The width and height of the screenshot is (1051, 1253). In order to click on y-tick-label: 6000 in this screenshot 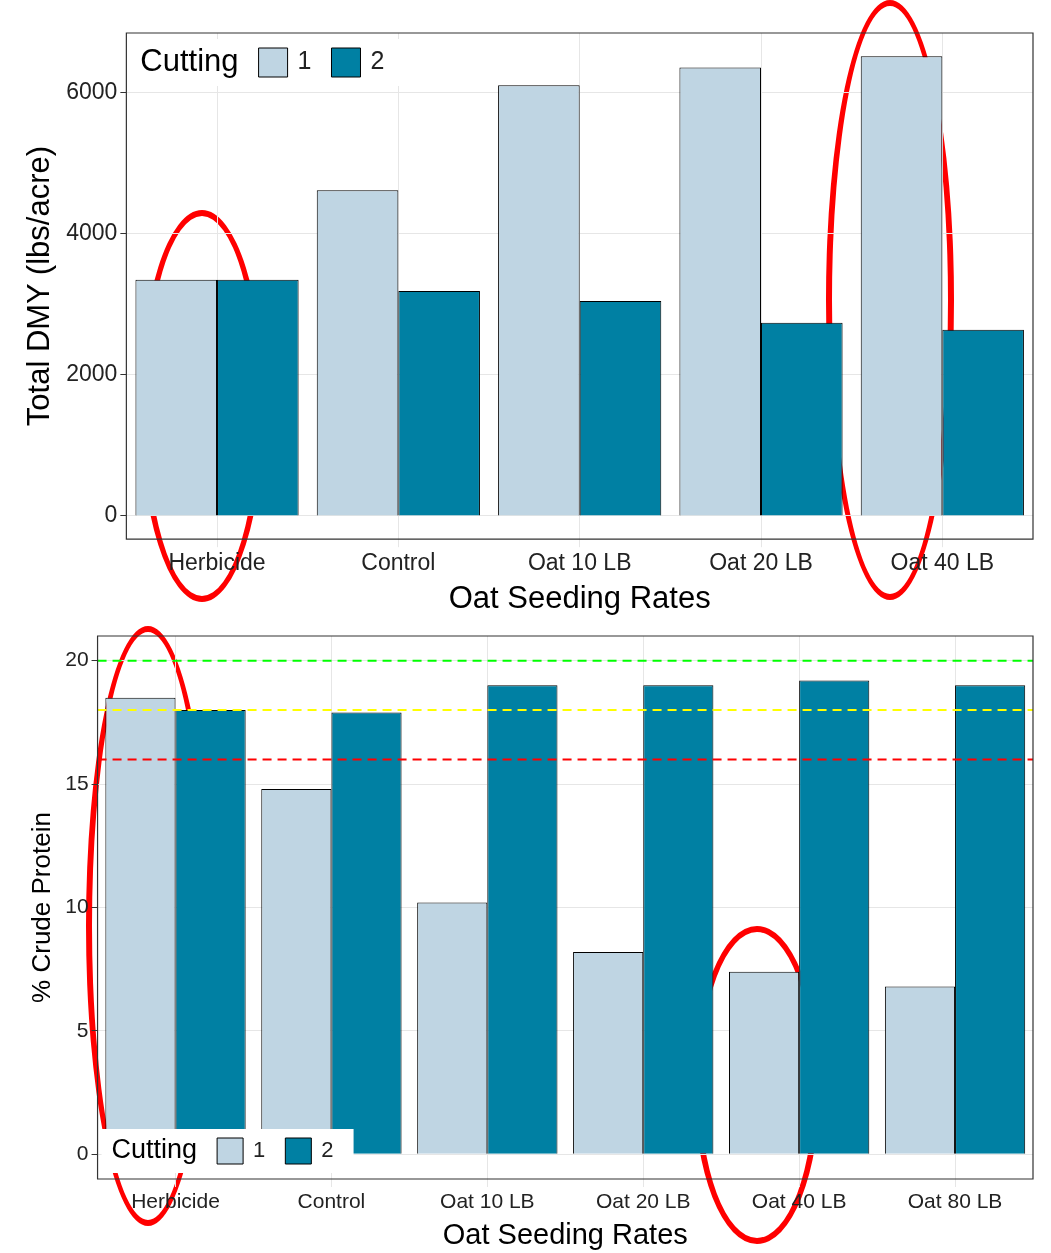, I will do `click(92, 91)`.